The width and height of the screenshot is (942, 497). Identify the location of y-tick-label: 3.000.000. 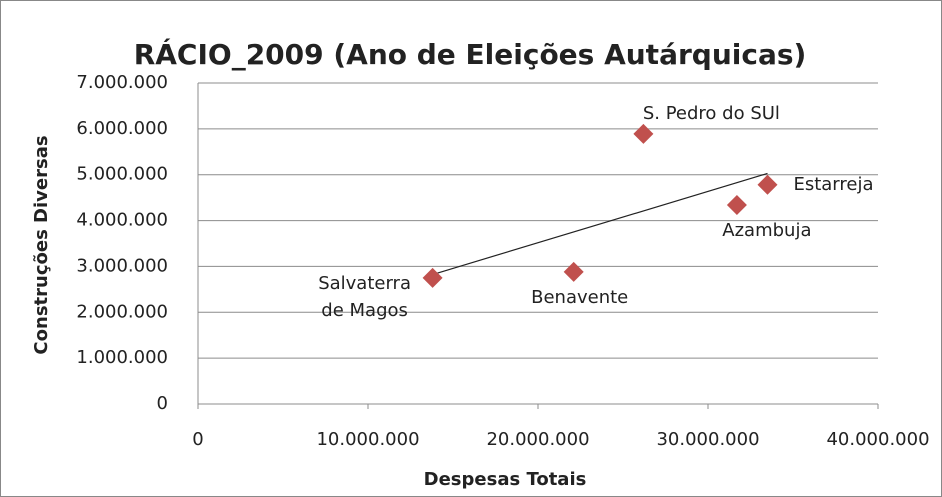
(122, 265).